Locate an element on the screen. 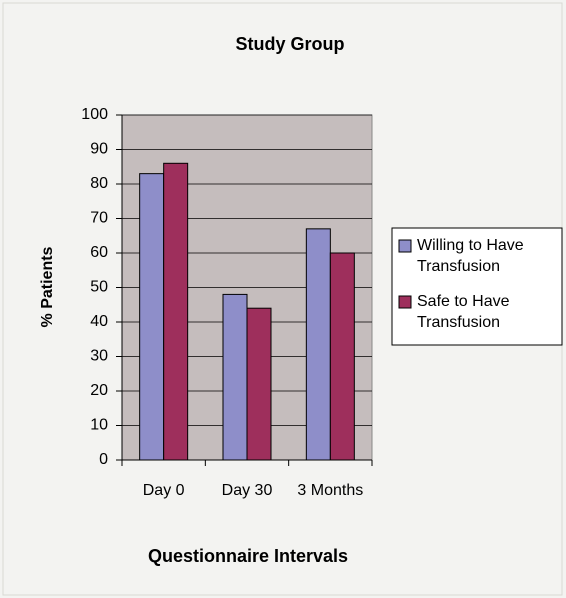 The width and height of the screenshot is (566, 598). y-tick-label: 90 is located at coordinates (99, 149).